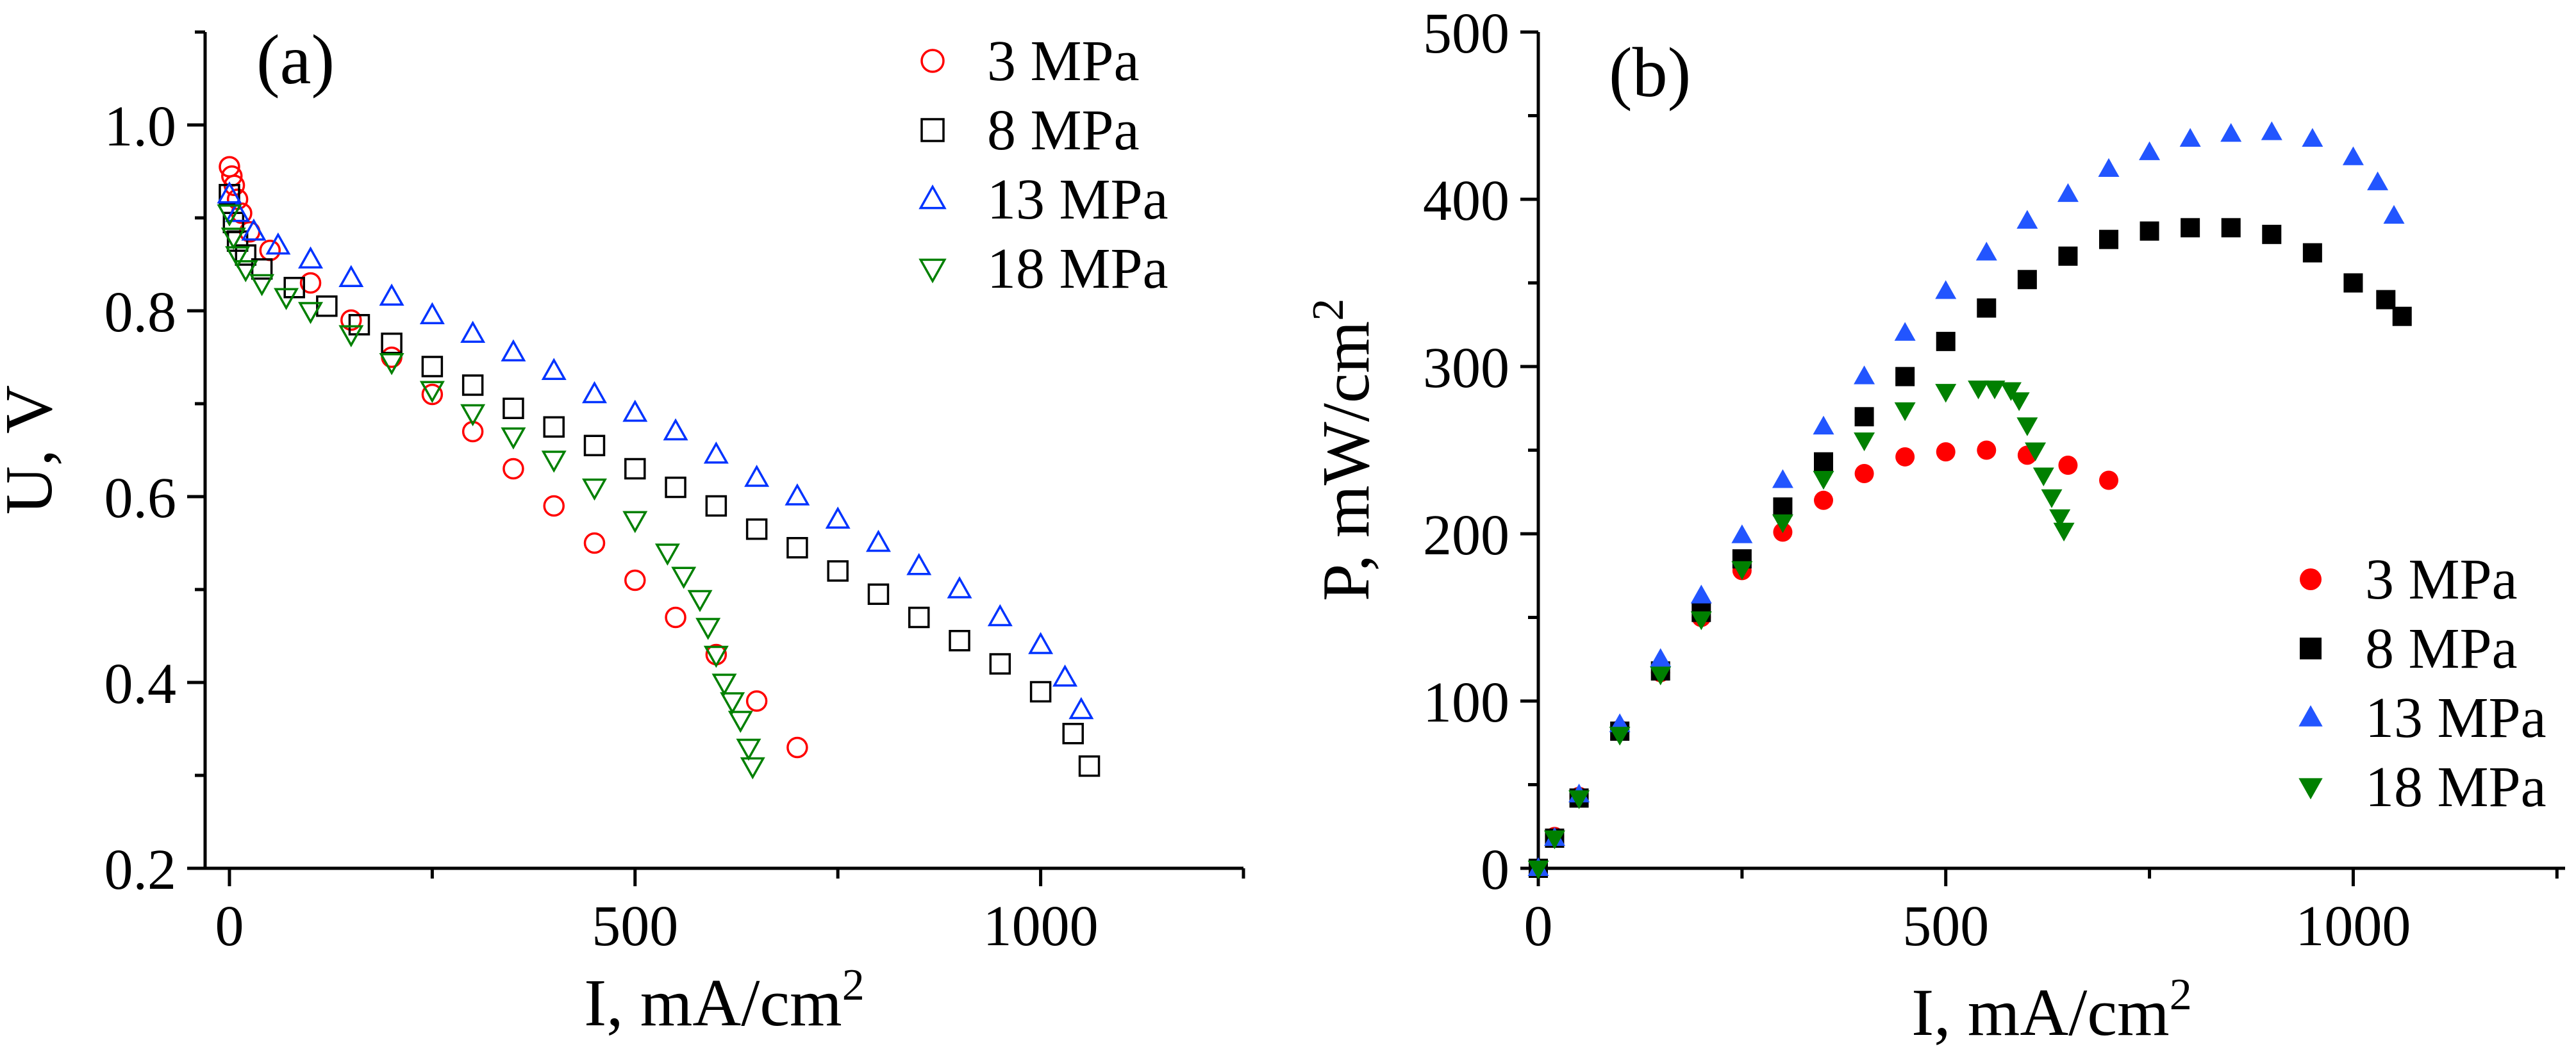  I want to click on panel-b-y-axis-label: P, mW/cm2, so click(1343, 450).